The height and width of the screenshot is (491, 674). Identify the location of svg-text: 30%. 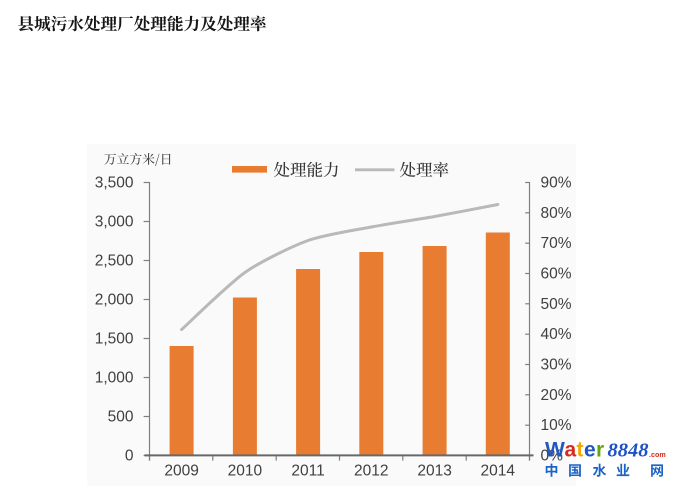
(556, 364).